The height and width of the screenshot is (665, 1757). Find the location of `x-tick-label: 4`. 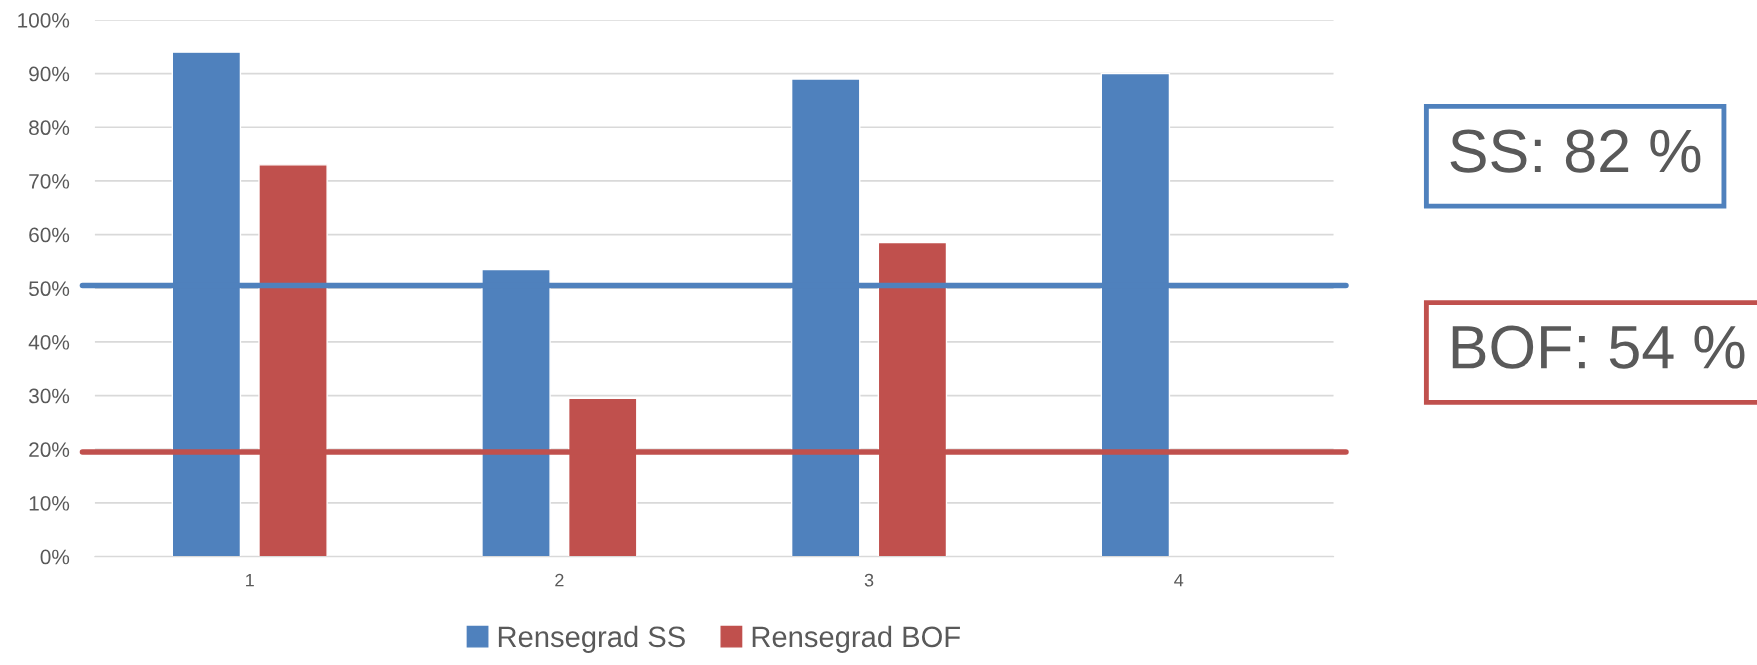

x-tick-label: 4 is located at coordinates (1179, 580).